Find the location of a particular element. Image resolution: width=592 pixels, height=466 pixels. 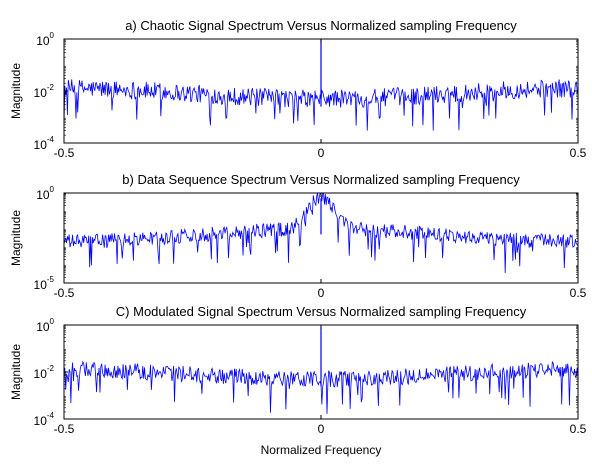

y-tick-label: 10⁻⁵ is located at coordinates (44, 283).